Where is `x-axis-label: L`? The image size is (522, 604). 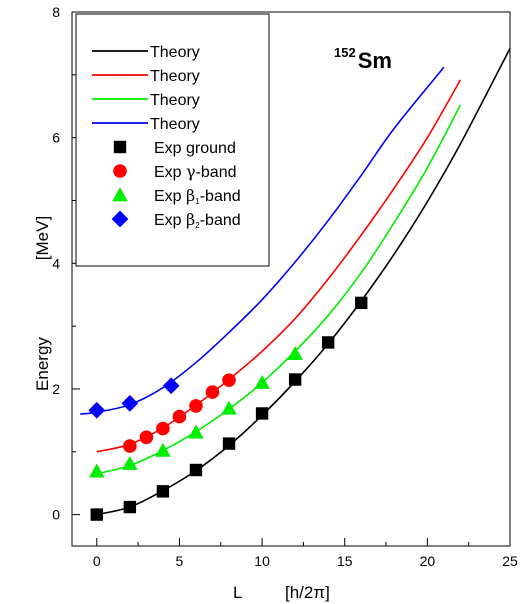
x-axis-label: L is located at coordinates (237, 592).